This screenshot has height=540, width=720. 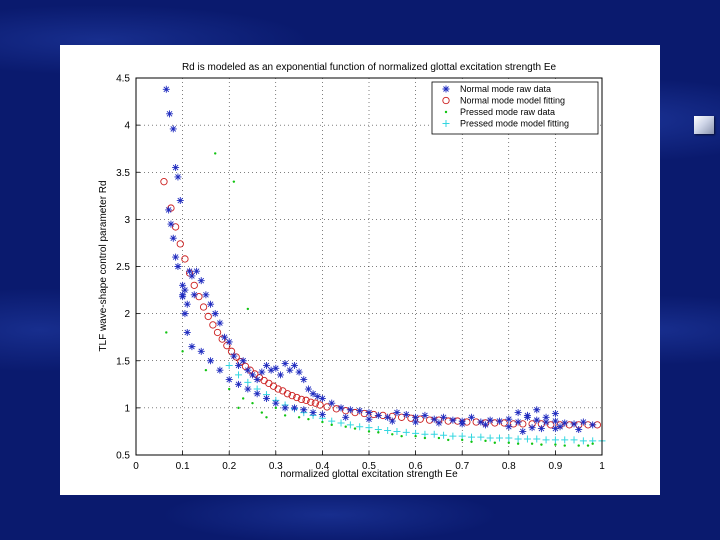 I want to click on legend-box, so click(x=515, y=108).